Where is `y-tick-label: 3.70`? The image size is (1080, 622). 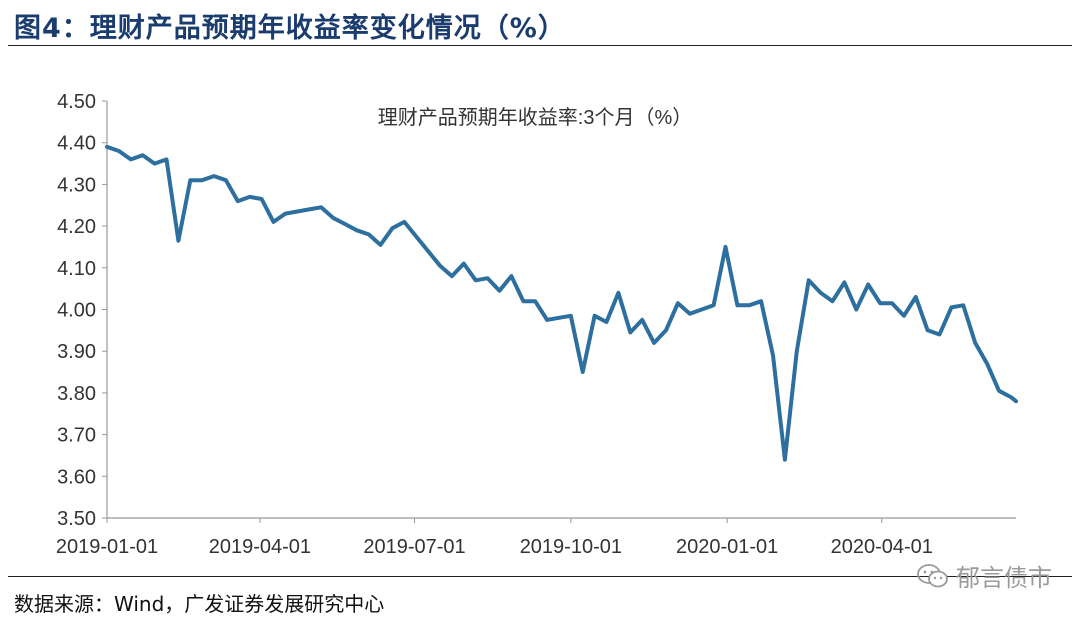 y-tick-label: 3.70 is located at coordinates (76, 436).